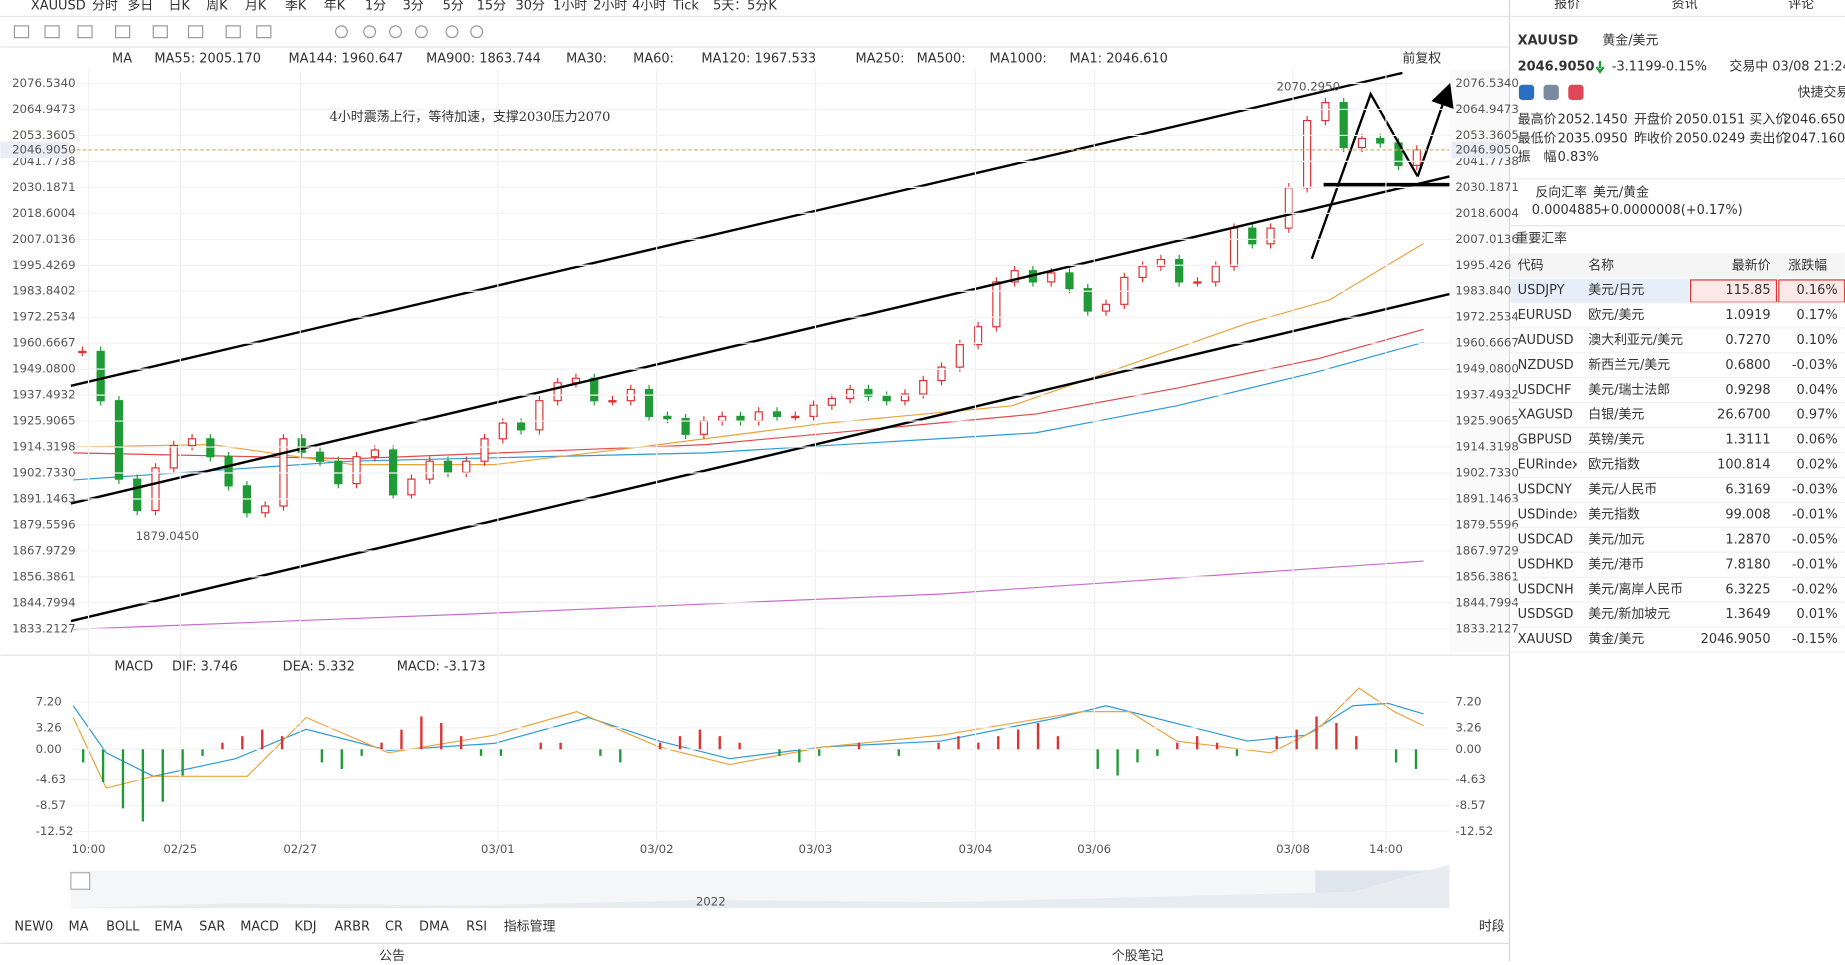 The image size is (1845, 965). I want to click on indicator-tab: KDJ, so click(305, 926).